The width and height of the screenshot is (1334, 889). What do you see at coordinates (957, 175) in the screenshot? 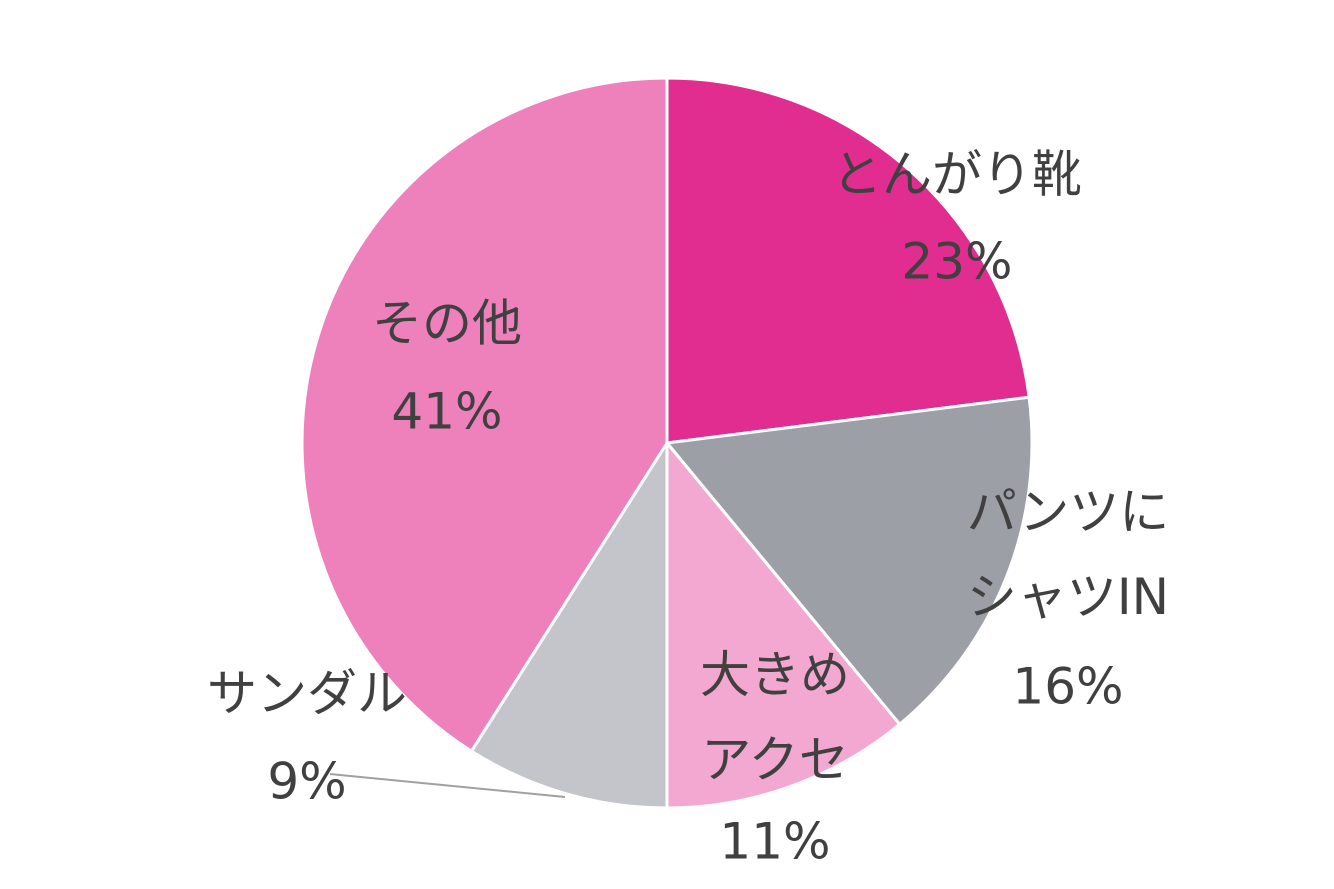
I see `slice-label: とんがり靴` at bounding box center [957, 175].